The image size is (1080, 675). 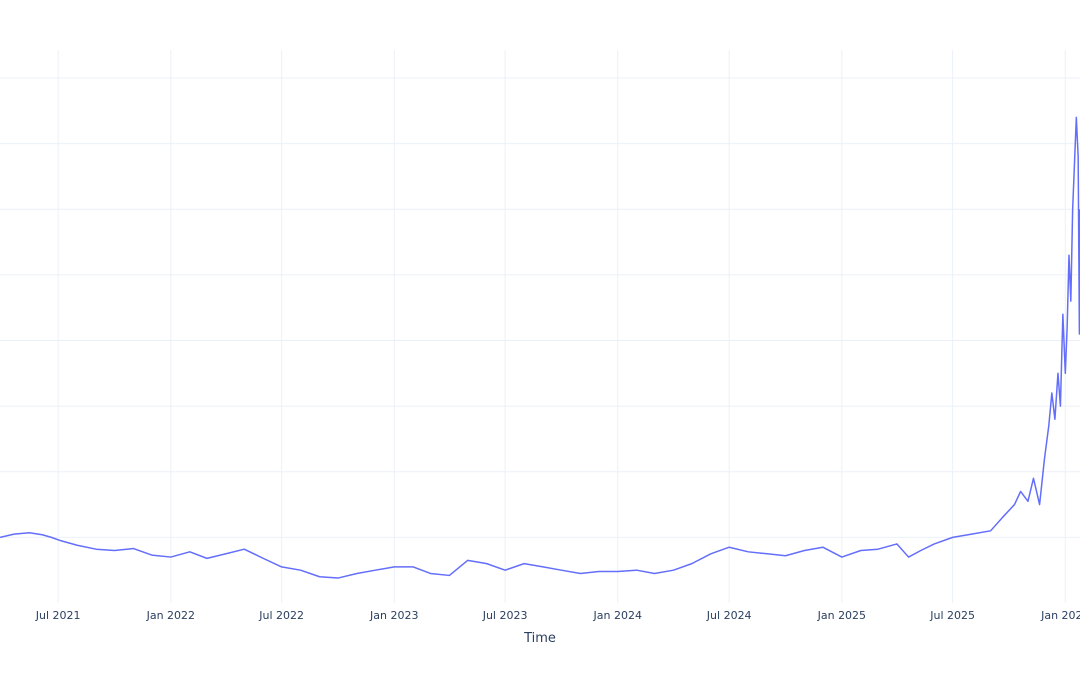 I want to click on x-tick-label-9: Jan 2026, so click(x=1060, y=615).